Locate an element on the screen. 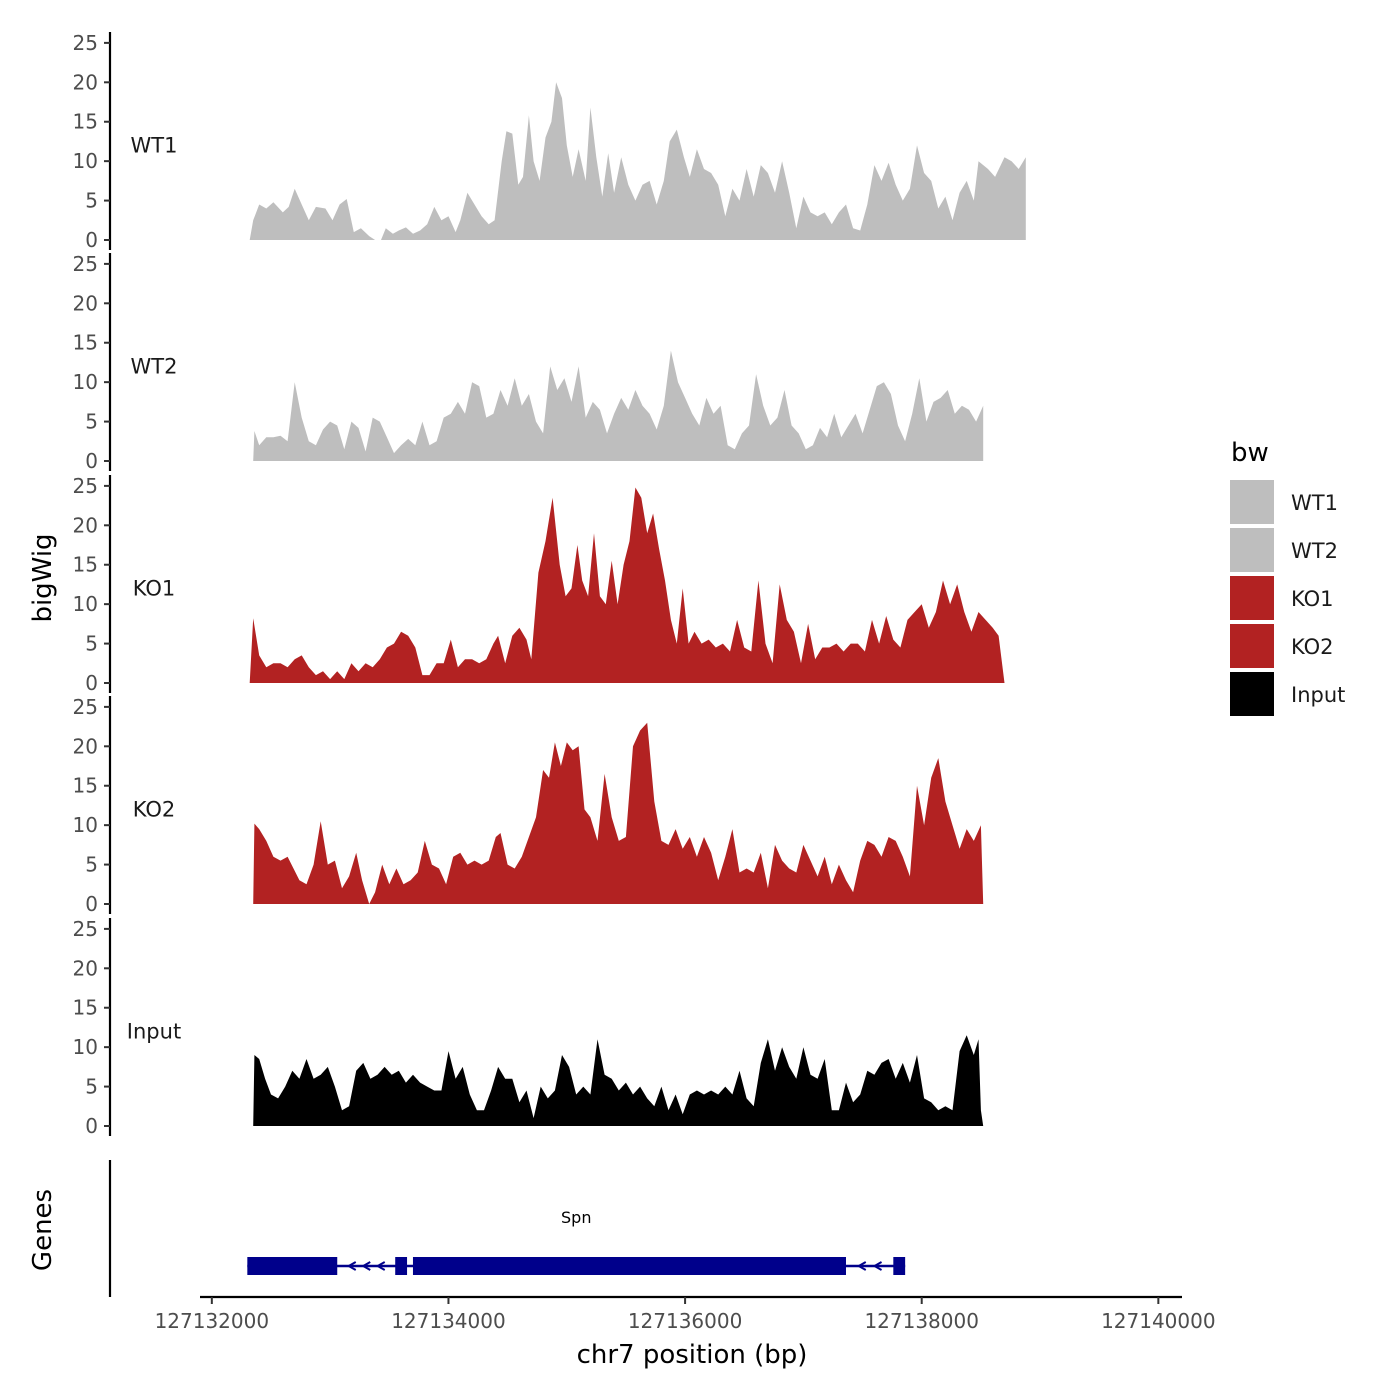  y-tick-label-ko2-10: 10 is located at coordinates (85, 825).